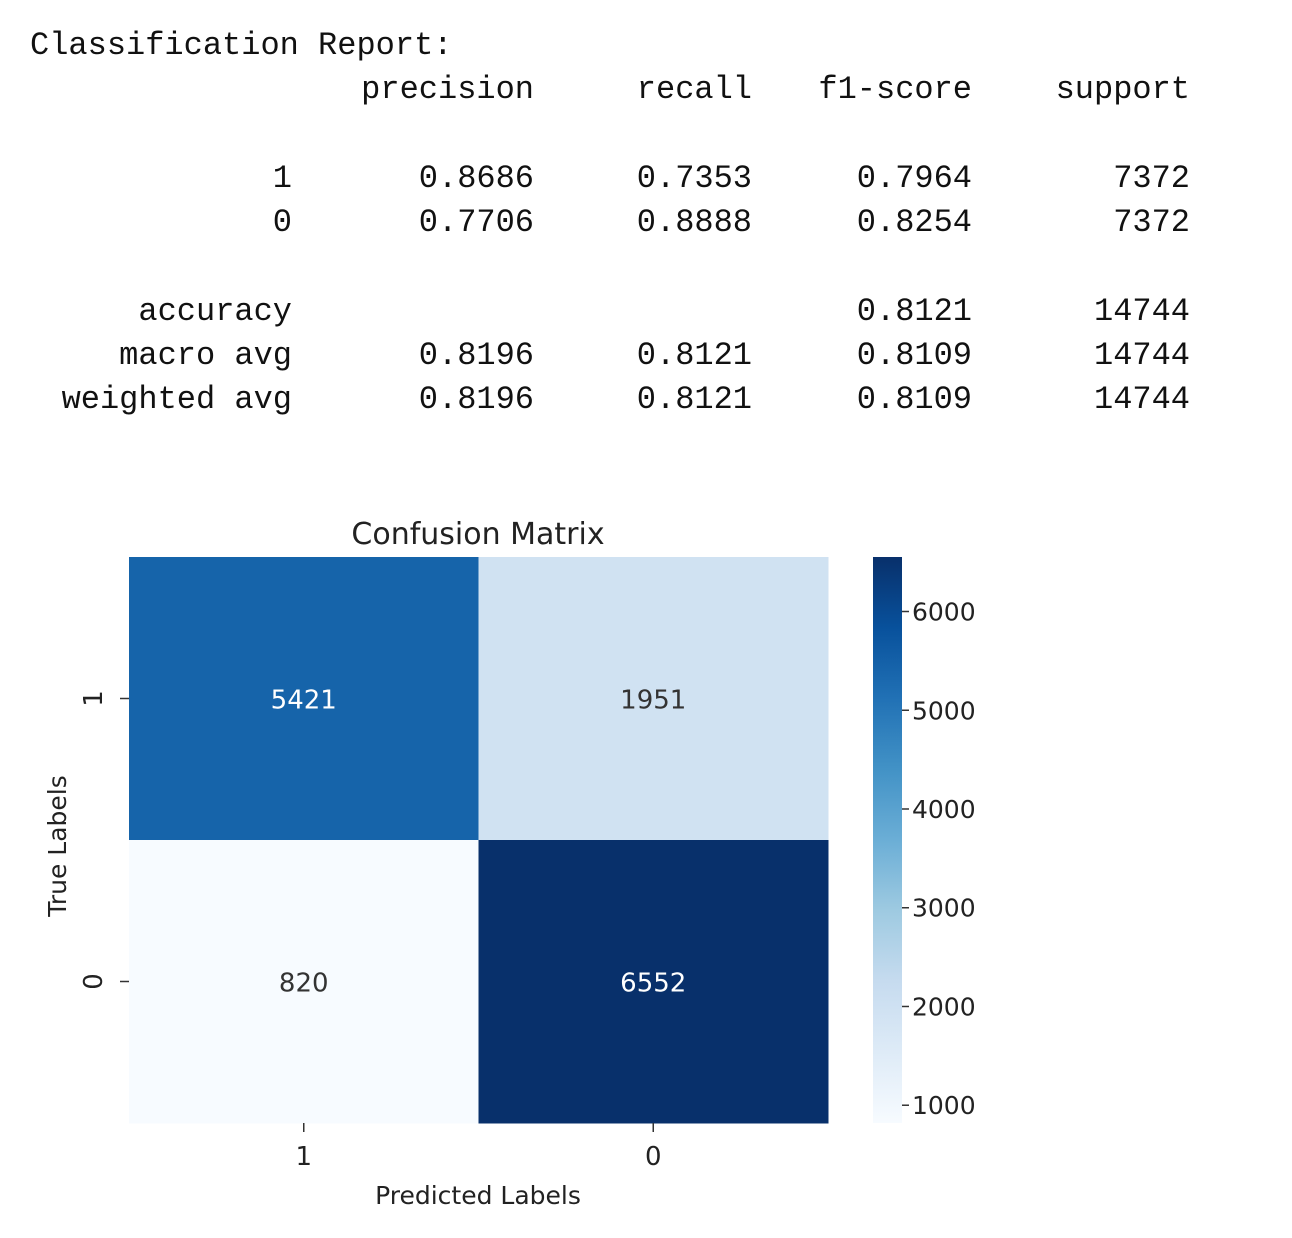 The image size is (1292, 1238). What do you see at coordinates (477, 534) in the screenshot?
I see `chart-title: Confusion Matrix` at bounding box center [477, 534].